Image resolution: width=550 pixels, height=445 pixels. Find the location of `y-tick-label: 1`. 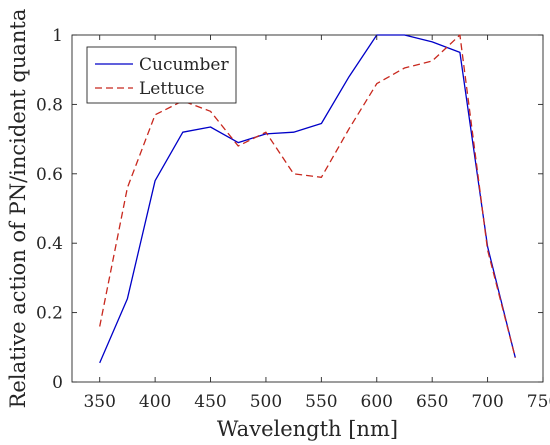

y-tick-label: 1 is located at coordinates (57, 36).